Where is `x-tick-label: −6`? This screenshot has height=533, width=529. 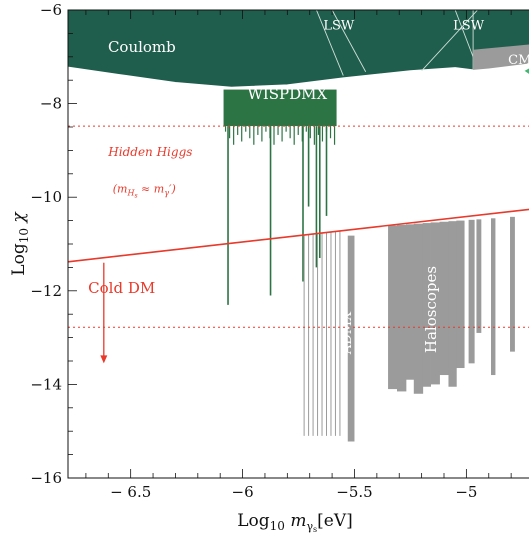
x-tick-label: −6 is located at coordinates (243, 492).